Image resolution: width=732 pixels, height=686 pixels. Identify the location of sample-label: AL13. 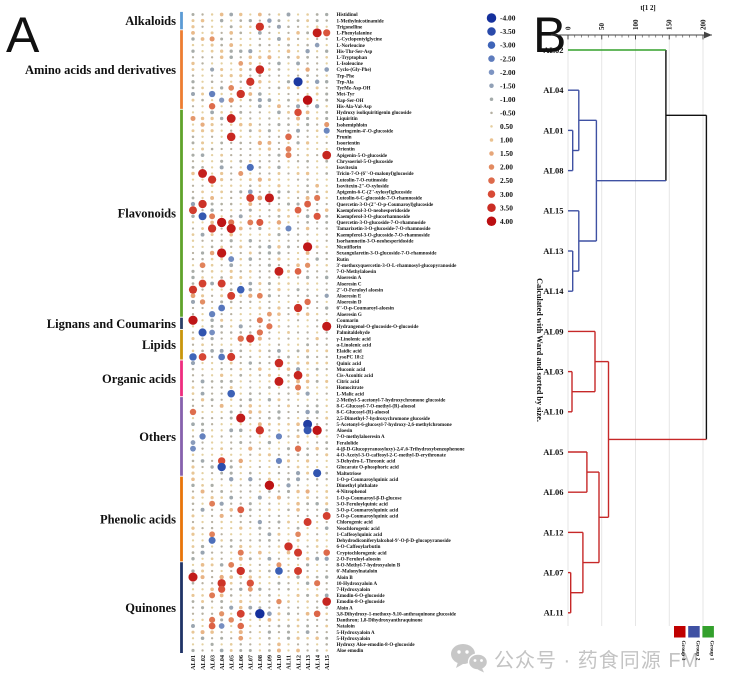
(308, 662).